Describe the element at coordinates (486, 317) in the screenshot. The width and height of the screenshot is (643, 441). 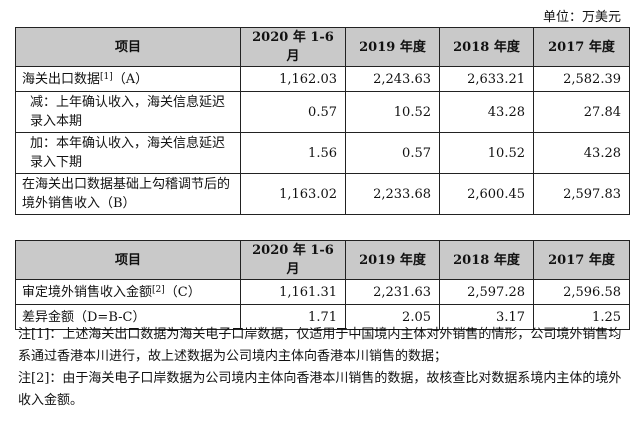
I see `table-cell: 3.17` at that location.